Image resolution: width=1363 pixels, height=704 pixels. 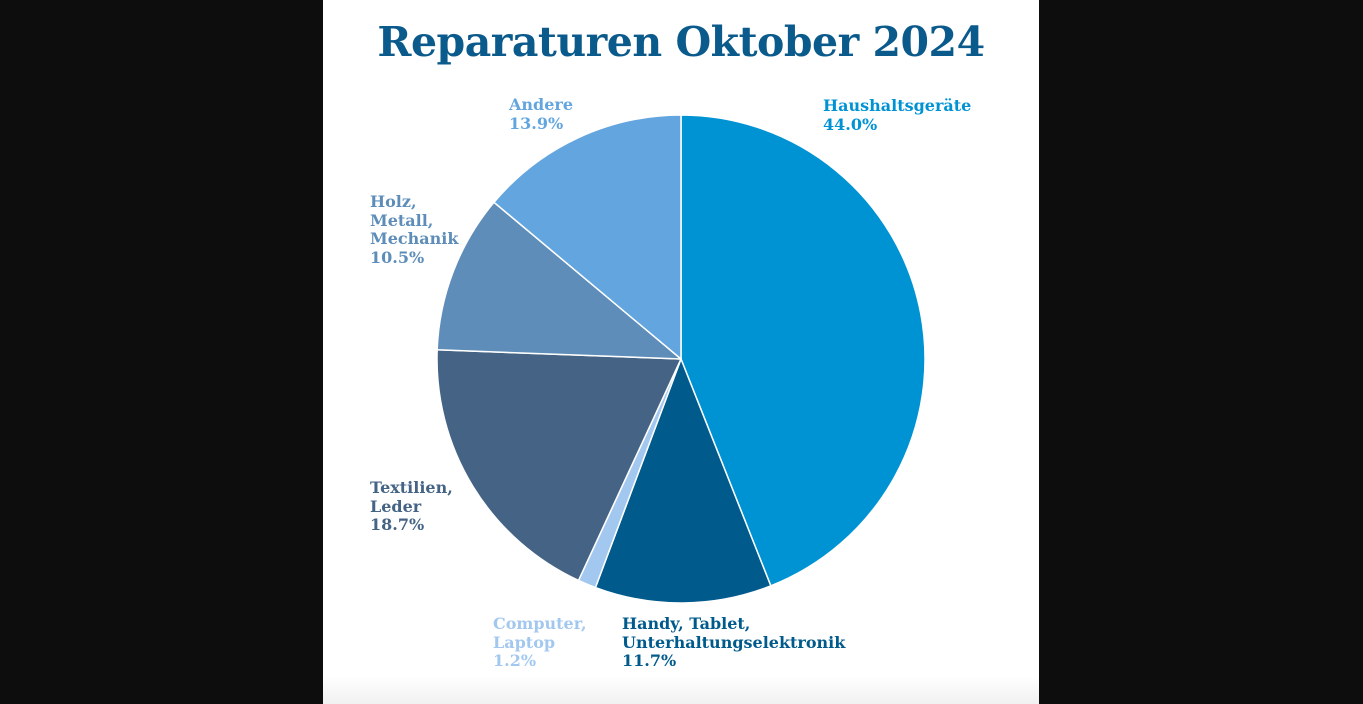 I want to click on slice-label-computer-laptop: Computer, Laptop 1.2%, so click(x=540, y=642).